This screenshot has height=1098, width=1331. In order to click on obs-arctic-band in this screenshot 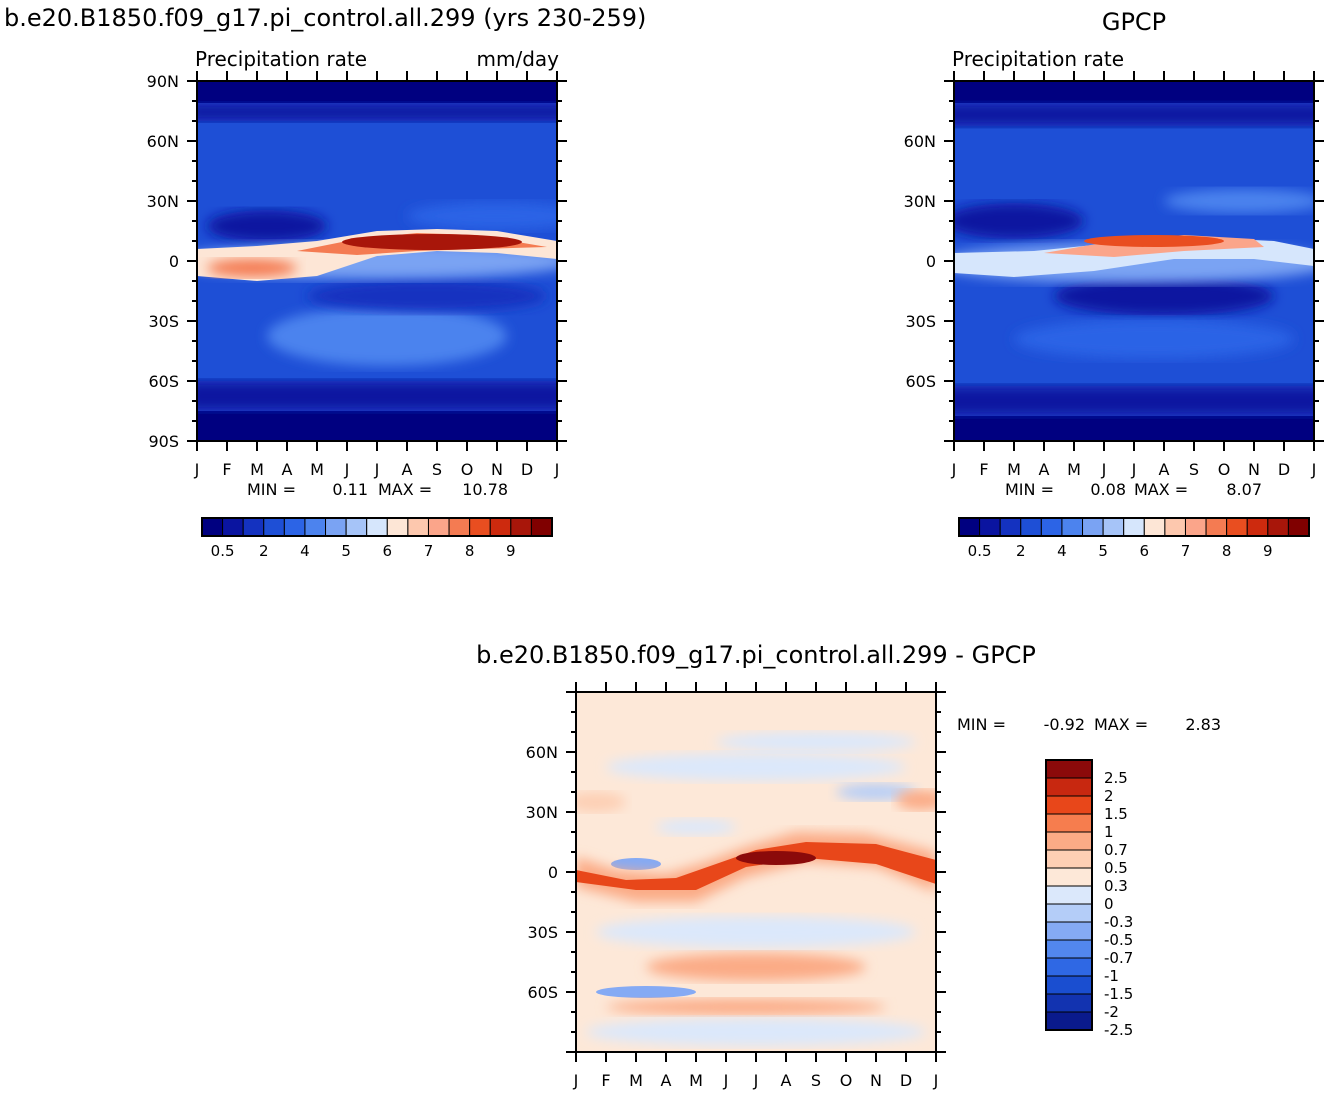, I will do `click(1134, 92)`.